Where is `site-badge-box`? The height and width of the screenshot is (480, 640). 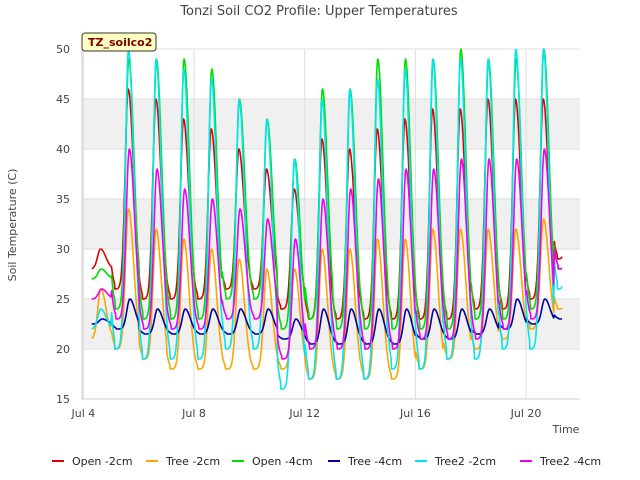
site-badge-box is located at coordinates (119, 42).